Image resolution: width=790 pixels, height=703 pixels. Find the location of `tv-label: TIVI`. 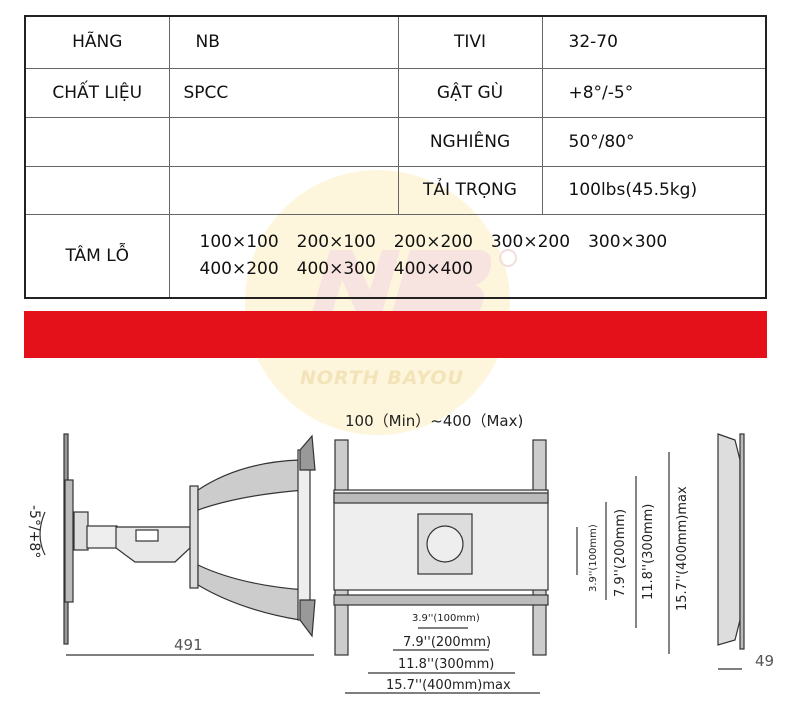

tv-label: TIVI is located at coordinates (470, 42).